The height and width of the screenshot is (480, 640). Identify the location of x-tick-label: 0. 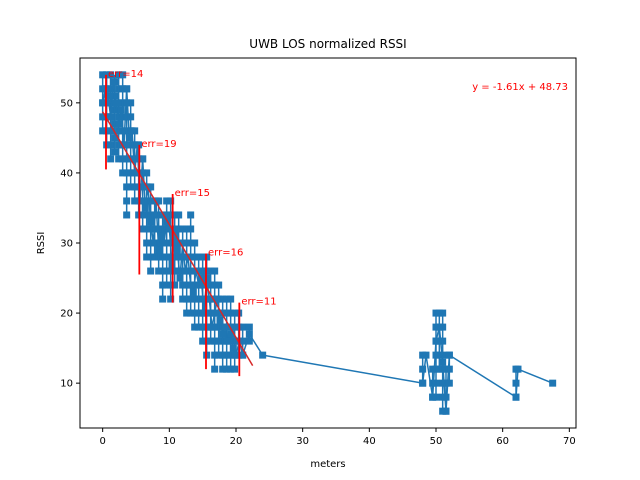
(102, 441).